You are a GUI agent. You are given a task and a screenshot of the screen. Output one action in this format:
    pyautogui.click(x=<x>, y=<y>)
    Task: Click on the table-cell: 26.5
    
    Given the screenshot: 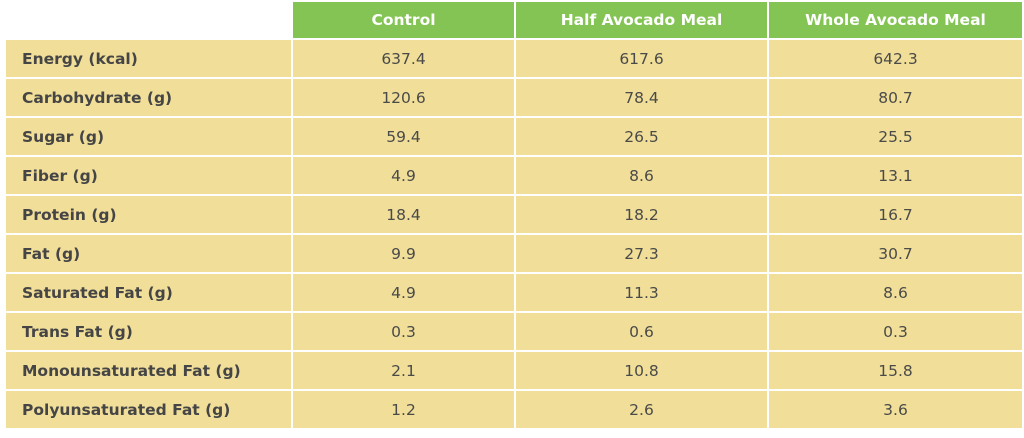 What is the action you would take?
    pyautogui.click(x=641, y=136)
    